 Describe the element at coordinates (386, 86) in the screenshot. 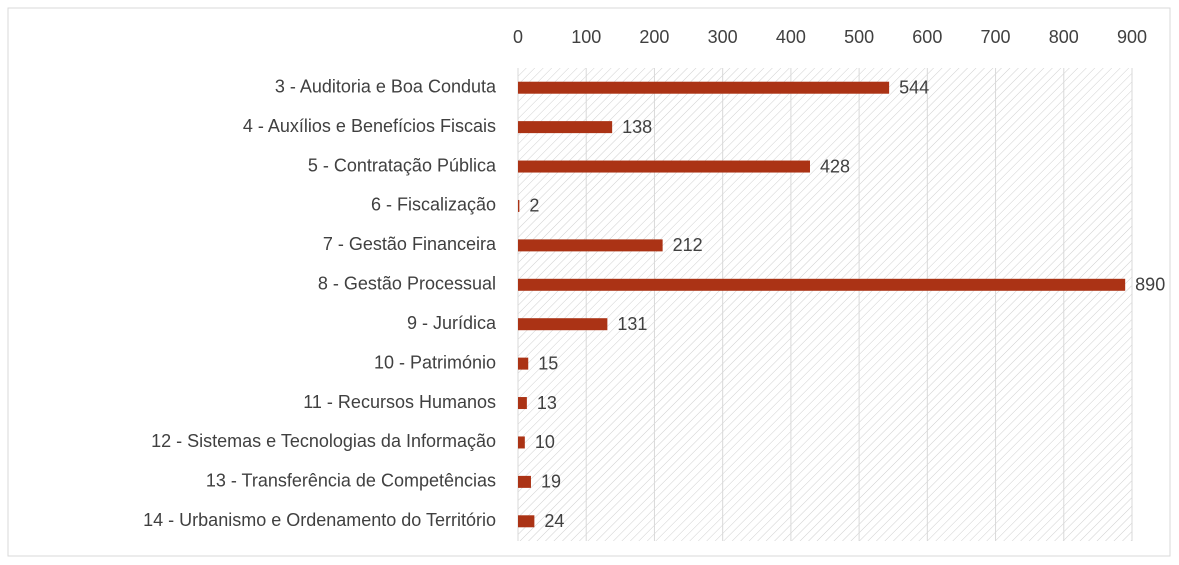

I see `y-tick-label: 3 - Auditoria e Boa Conduta` at that location.